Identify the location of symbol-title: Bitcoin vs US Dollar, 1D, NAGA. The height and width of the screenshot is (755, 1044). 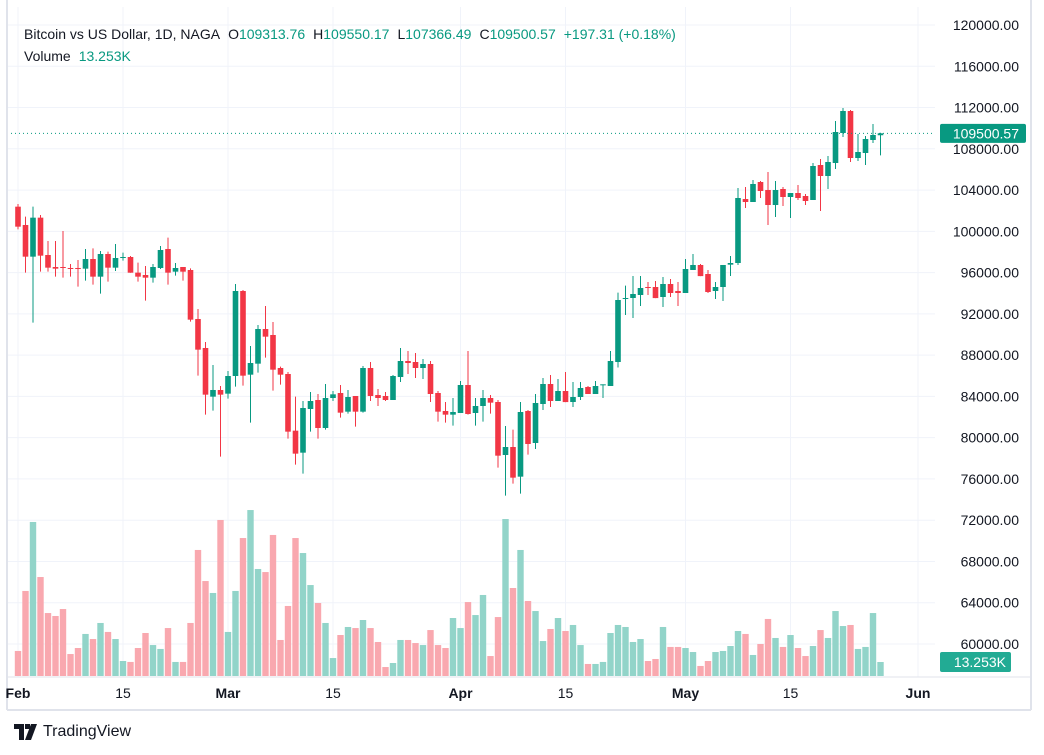
(122, 34).